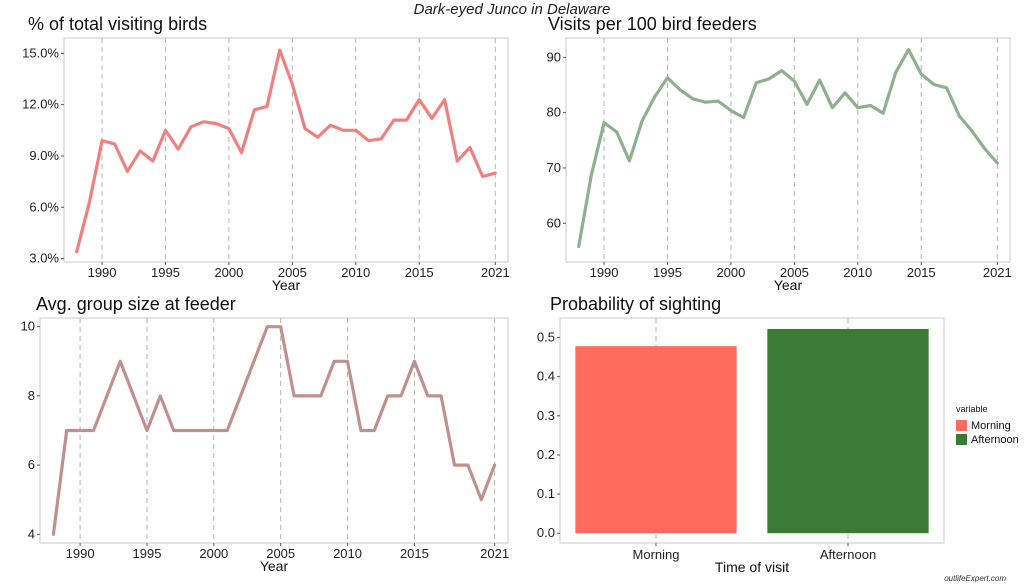 This screenshot has width=1024, height=585. Describe the element at coordinates (961, 425) in the screenshot. I see `legend-swatch-morning` at that location.